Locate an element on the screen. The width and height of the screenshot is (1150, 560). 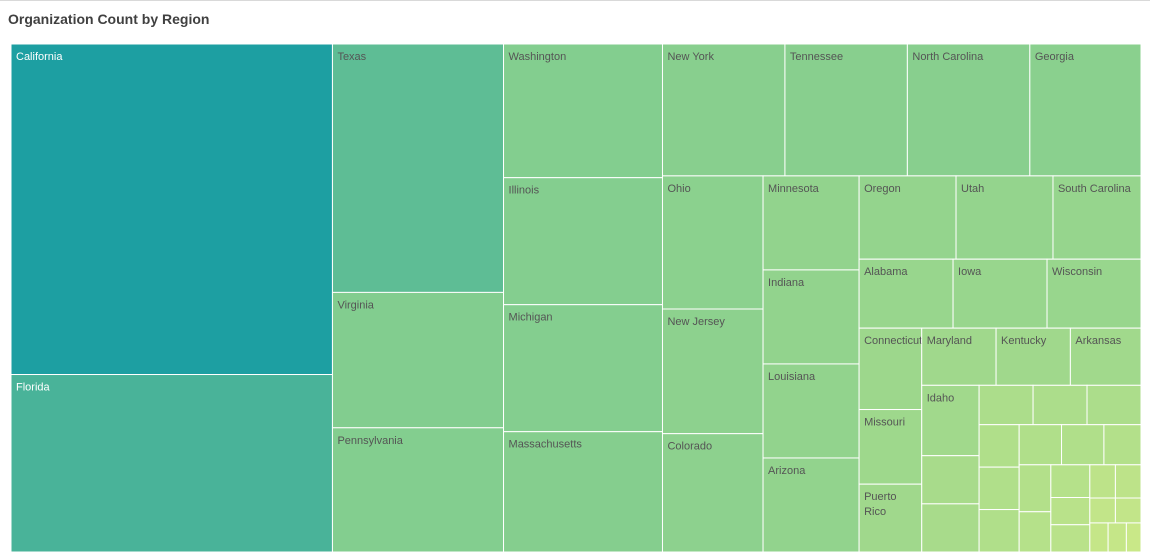
treemap-cell-south-carolina: South Carolina is located at coordinates (1097, 217).